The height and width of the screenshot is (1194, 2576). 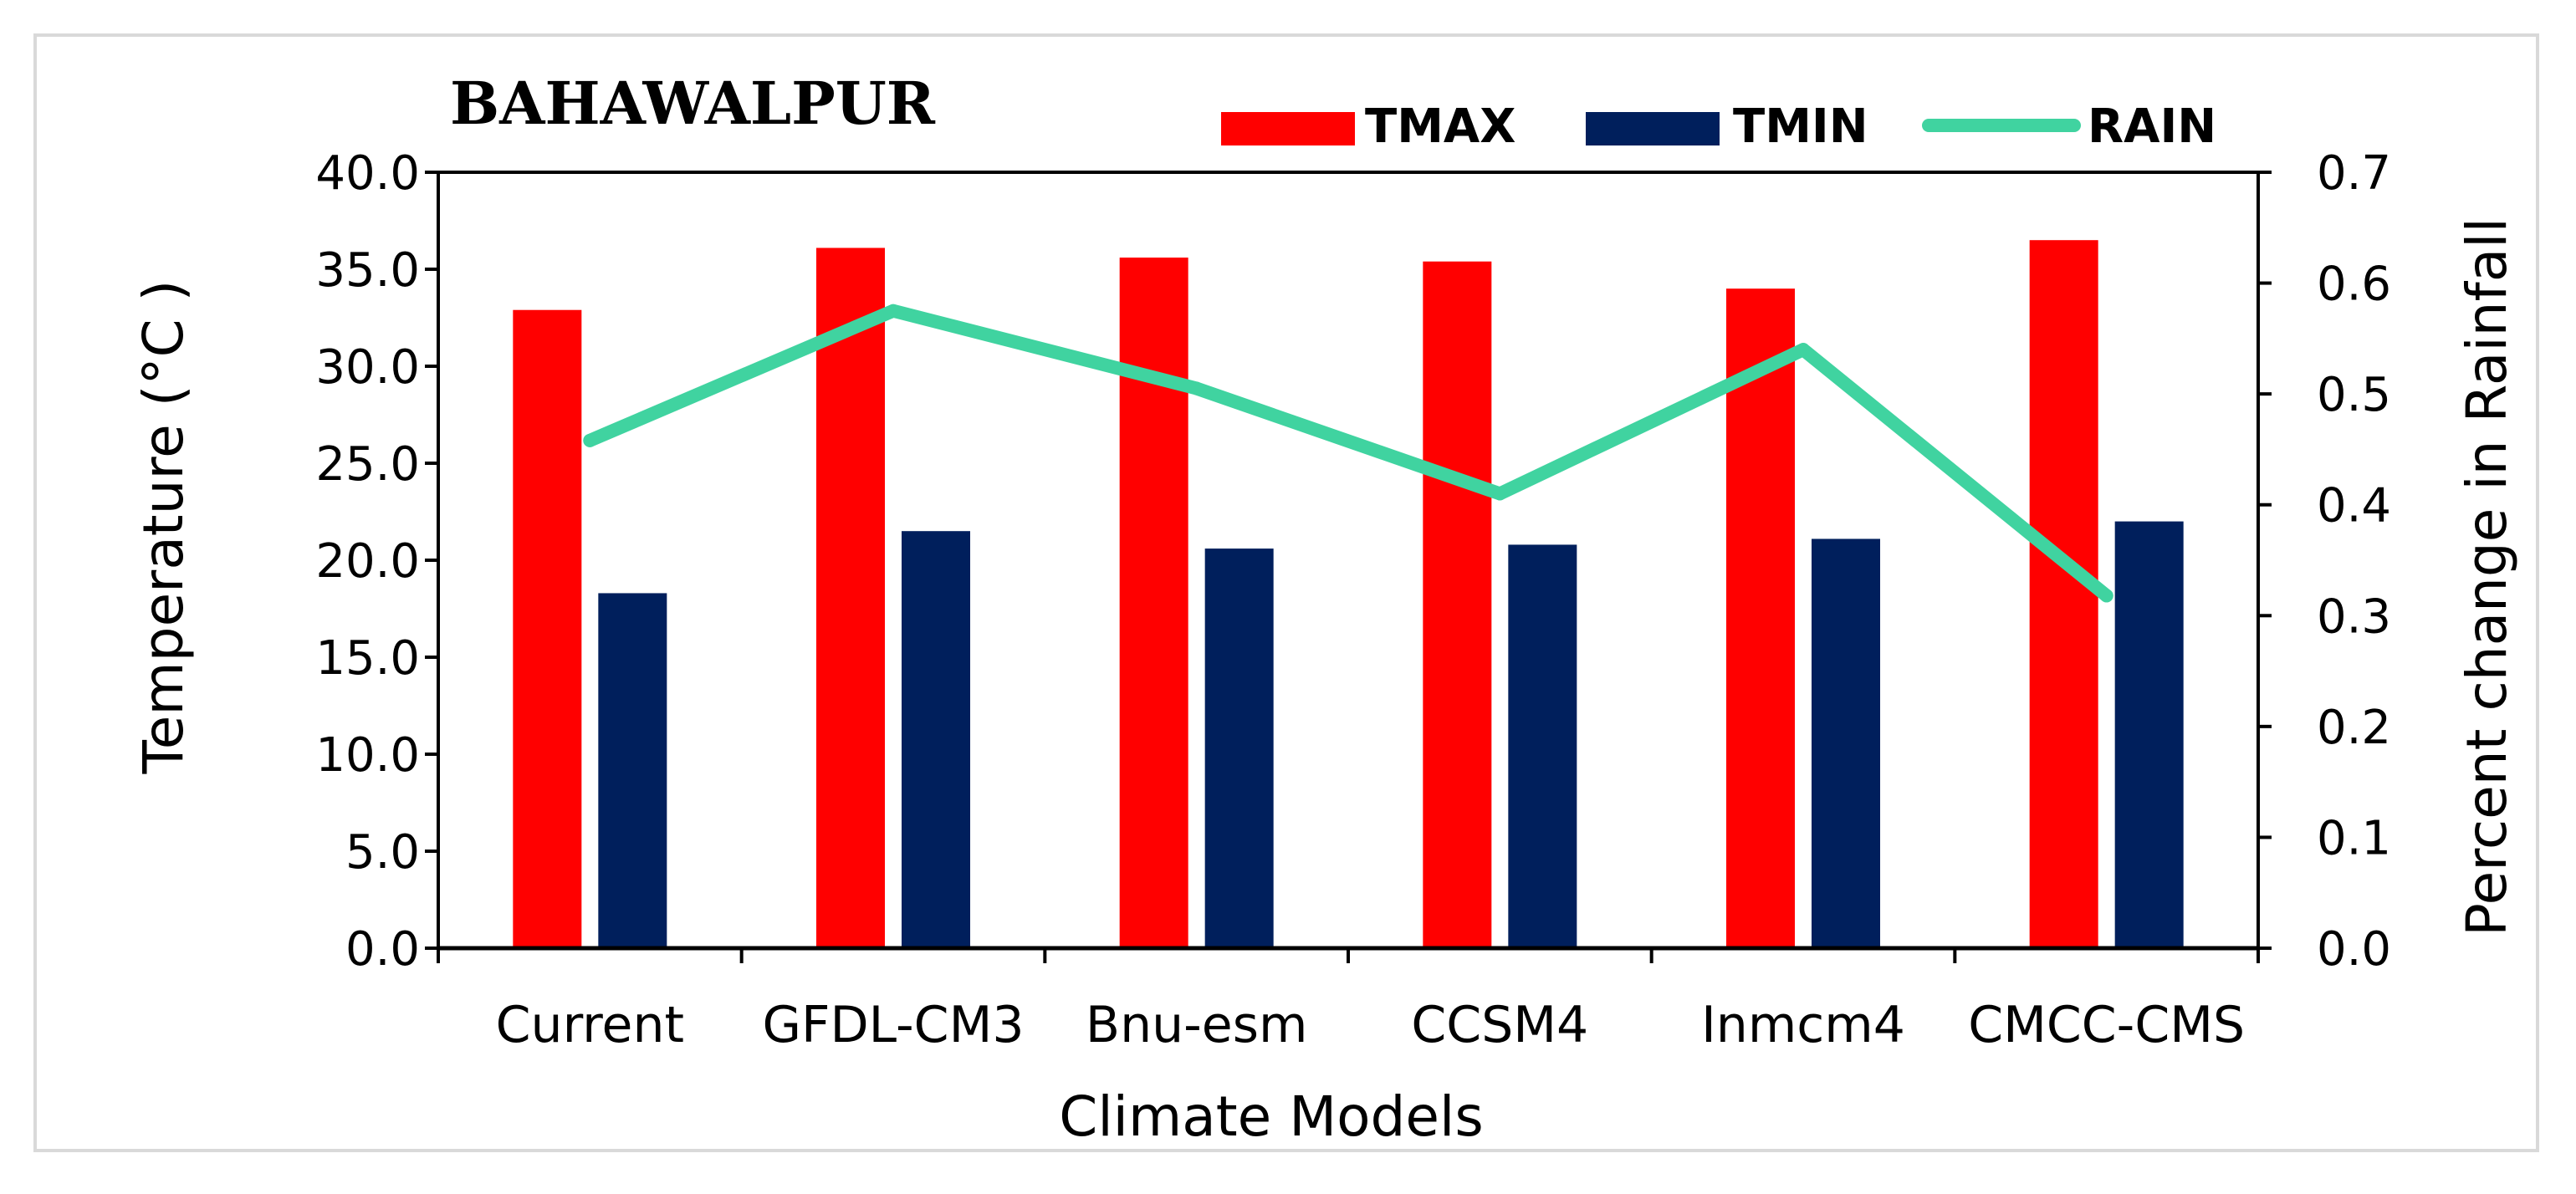 I want to click on y-tick-label: 0.0, so click(x=382, y=950).